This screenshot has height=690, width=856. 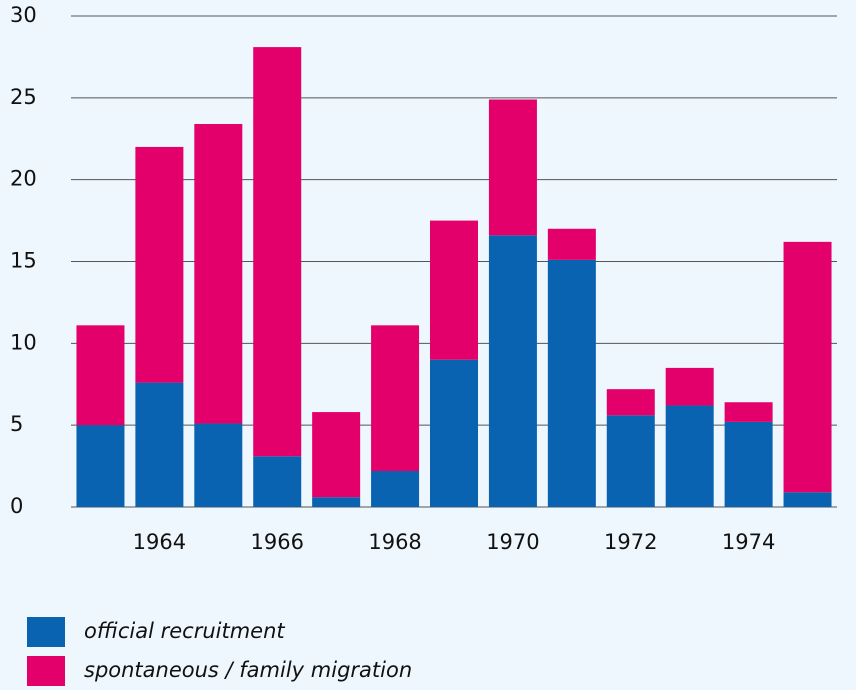 What do you see at coordinates (159, 542) in the screenshot?
I see `x-tick-label: 1964` at bounding box center [159, 542].